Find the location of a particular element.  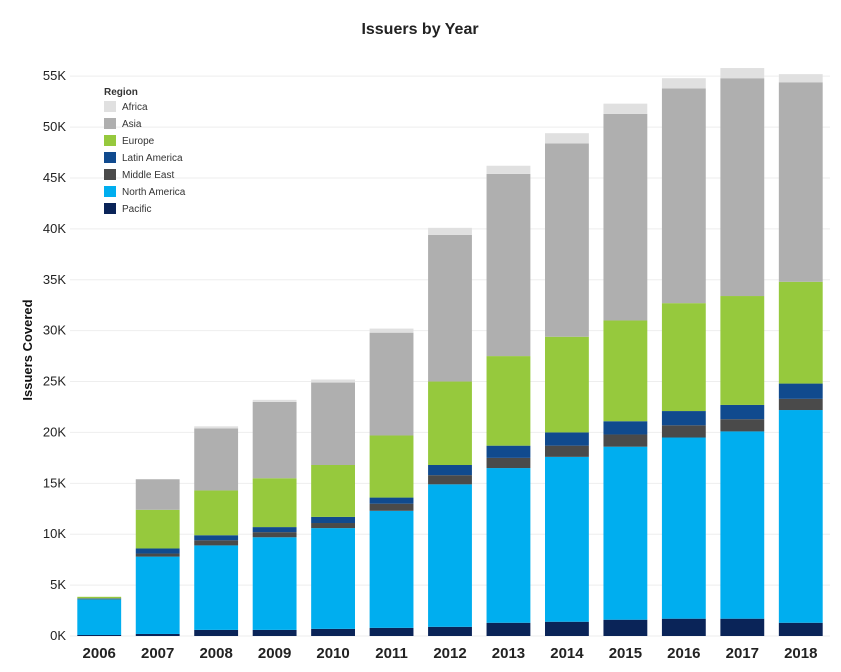

bar-2013-pacific is located at coordinates (508, 629).